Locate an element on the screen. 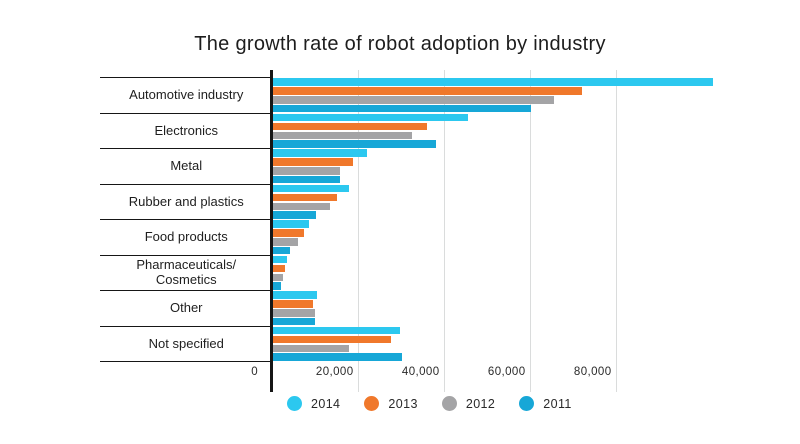  bar-2014-metal is located at coordinates (320, 153).